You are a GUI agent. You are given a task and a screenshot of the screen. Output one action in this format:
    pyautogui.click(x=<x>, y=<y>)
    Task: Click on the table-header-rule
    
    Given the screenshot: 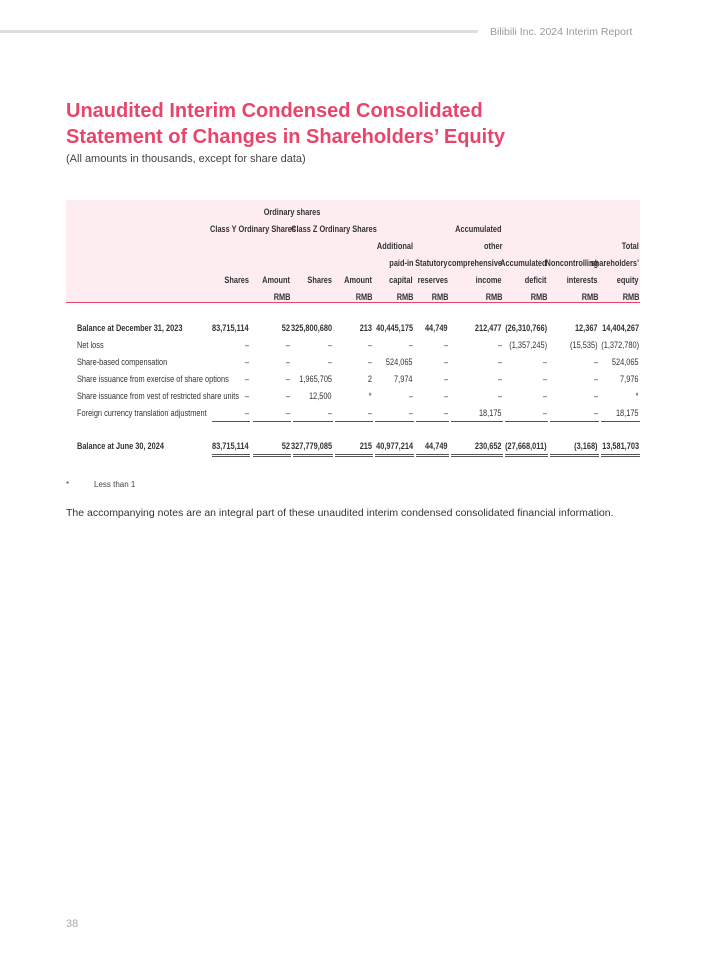 What is the action you would take?
    pyautogui.click(x=353, y=302)
    